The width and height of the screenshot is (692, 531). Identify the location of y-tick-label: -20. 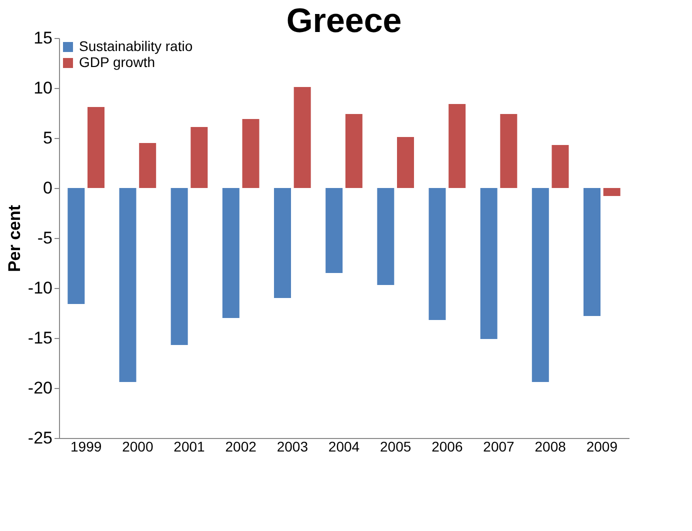
(40, 388).